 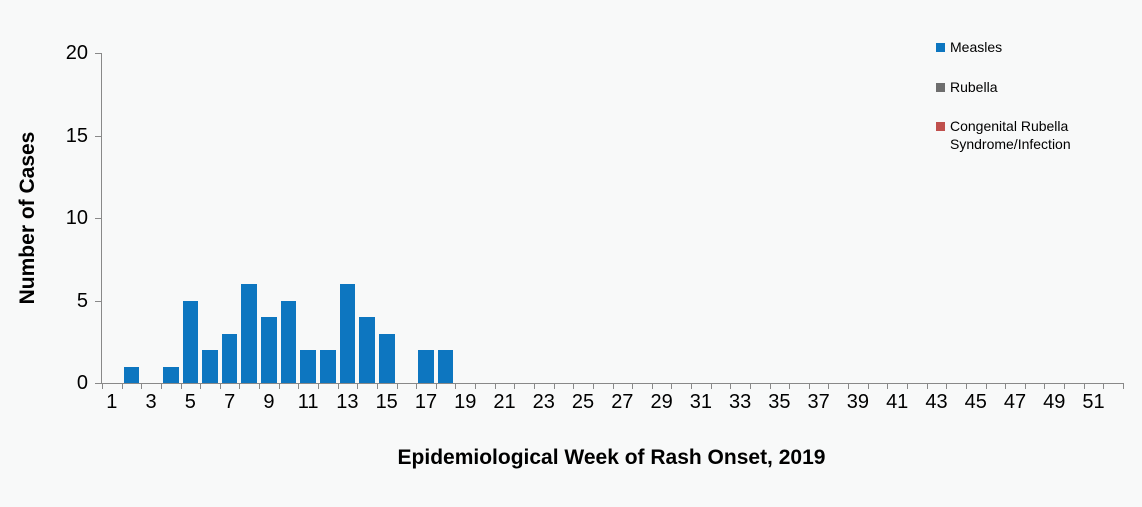 I want to click on y-tick-label: 0, so click(x=82, y=383).